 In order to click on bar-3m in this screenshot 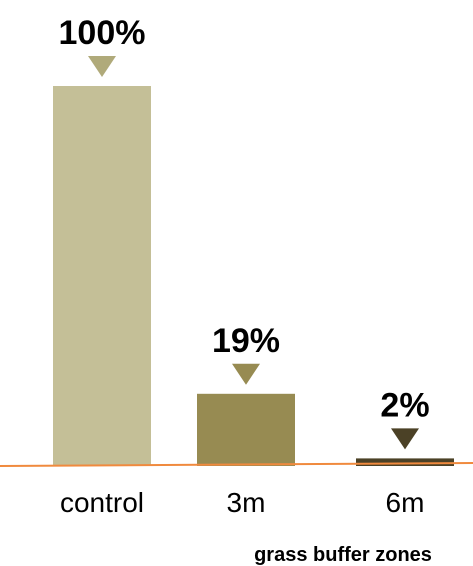, I will do `click(246, 429)`.